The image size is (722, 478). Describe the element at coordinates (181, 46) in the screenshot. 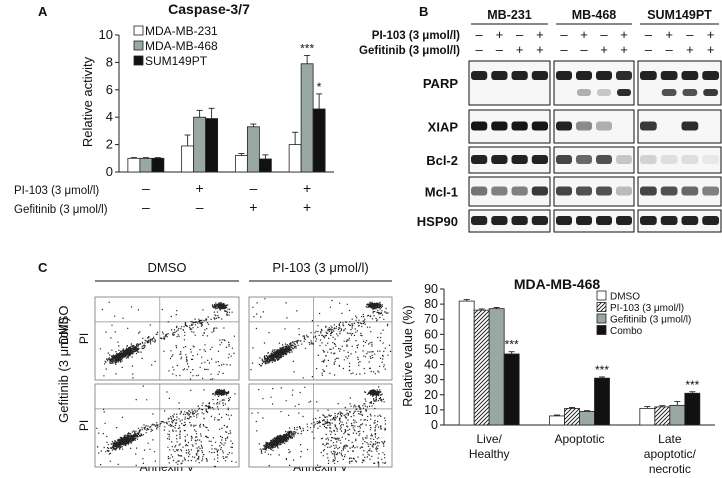

I see `legend-label: MDA-MB-468` at that location.